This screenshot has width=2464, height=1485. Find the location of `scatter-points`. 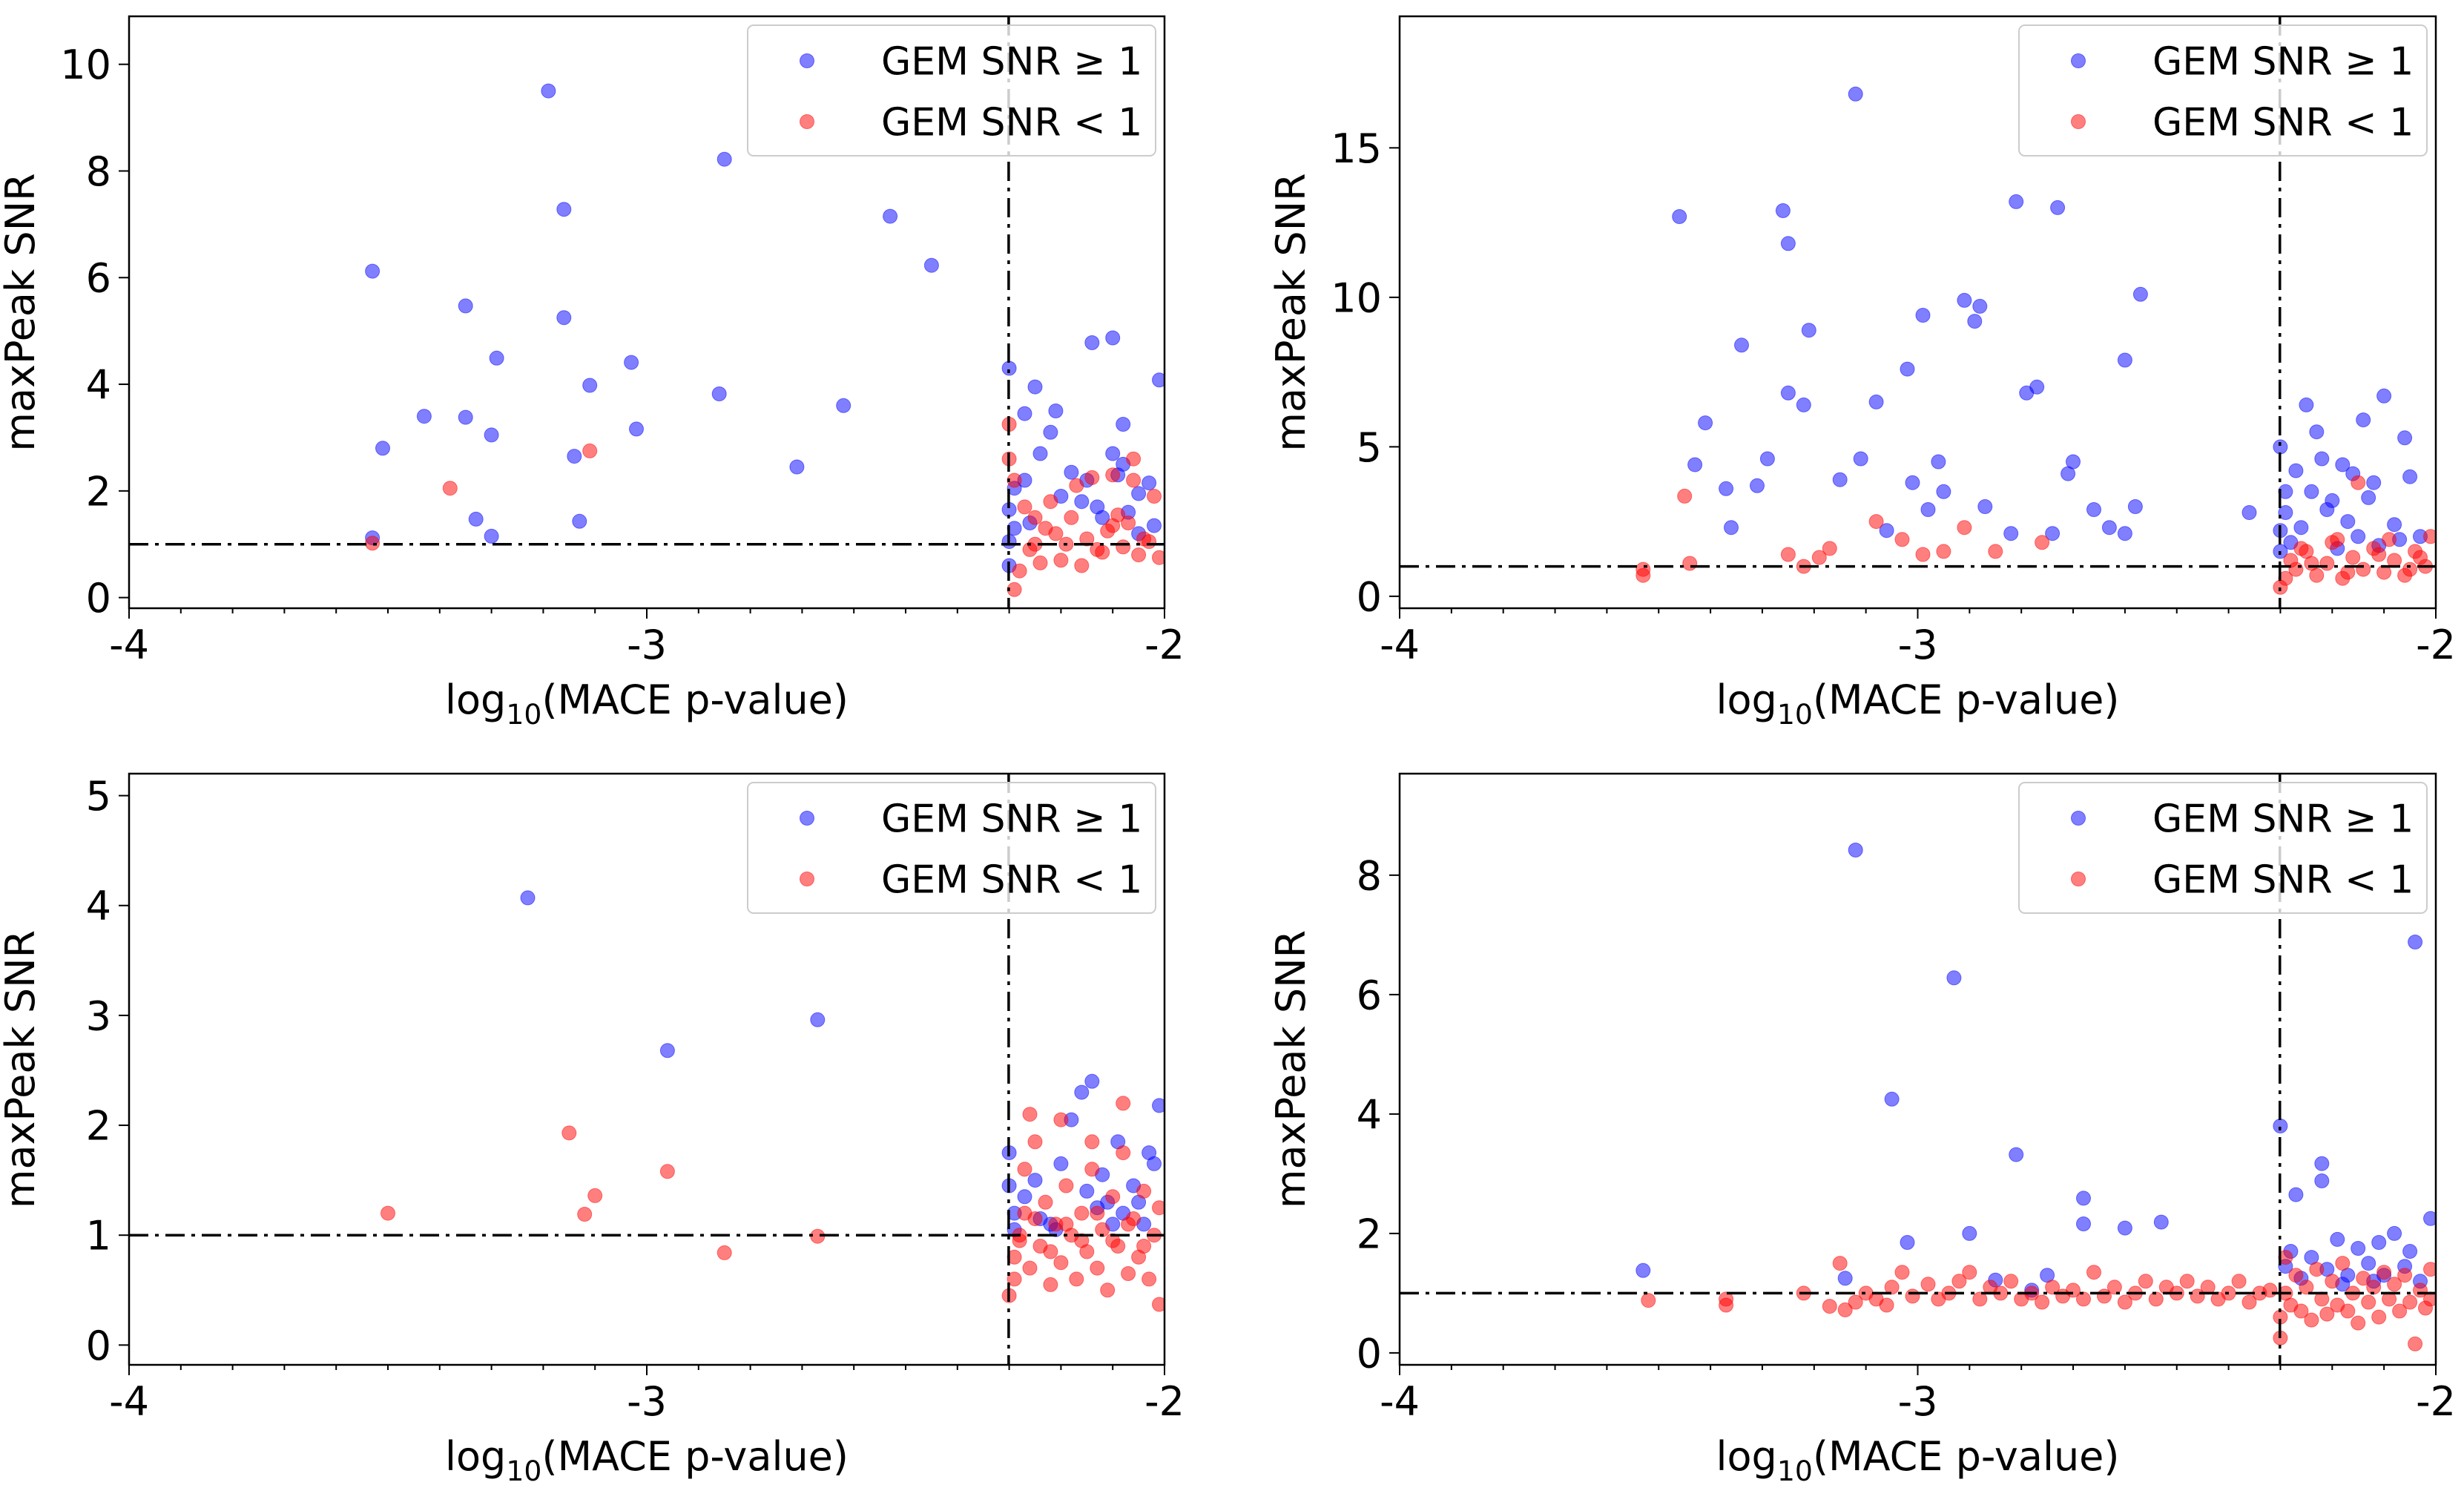

scatter-points is located at coordinates (2036, 340).